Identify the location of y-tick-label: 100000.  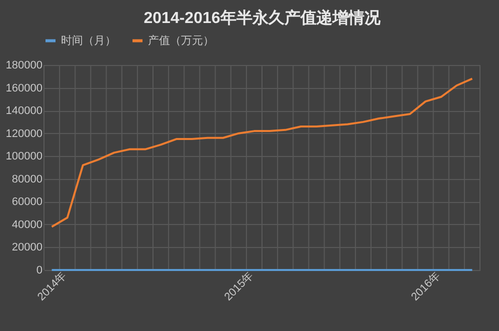
(24, 156).